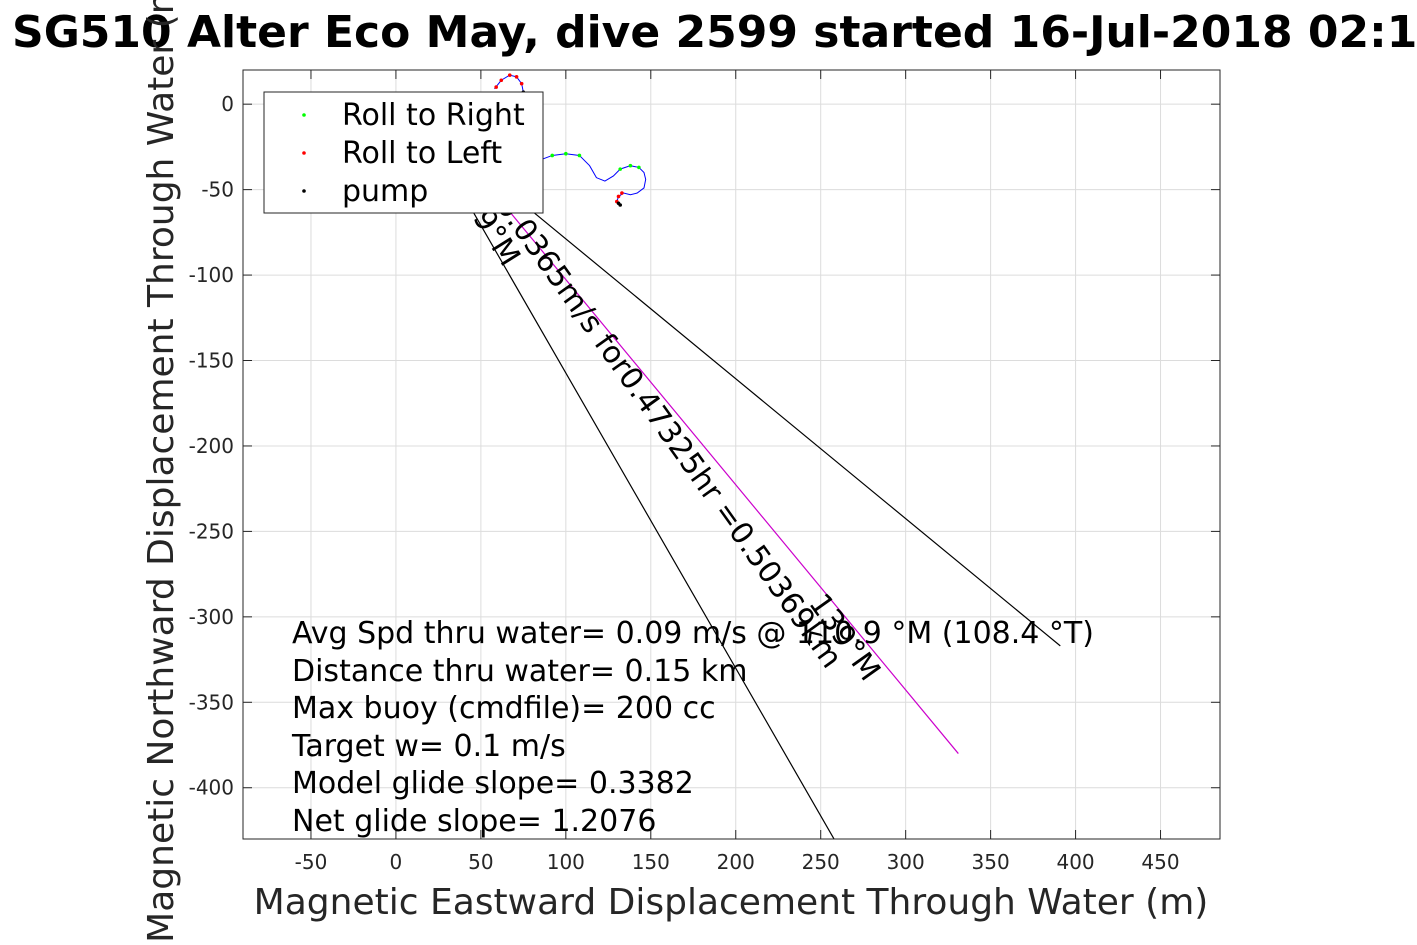 This screenshot has width=1417, height=945. What do you see at coordinates (906, 862) in the screenshot?
I see `x-tick-label: 300` at bounding box center [906, 862].